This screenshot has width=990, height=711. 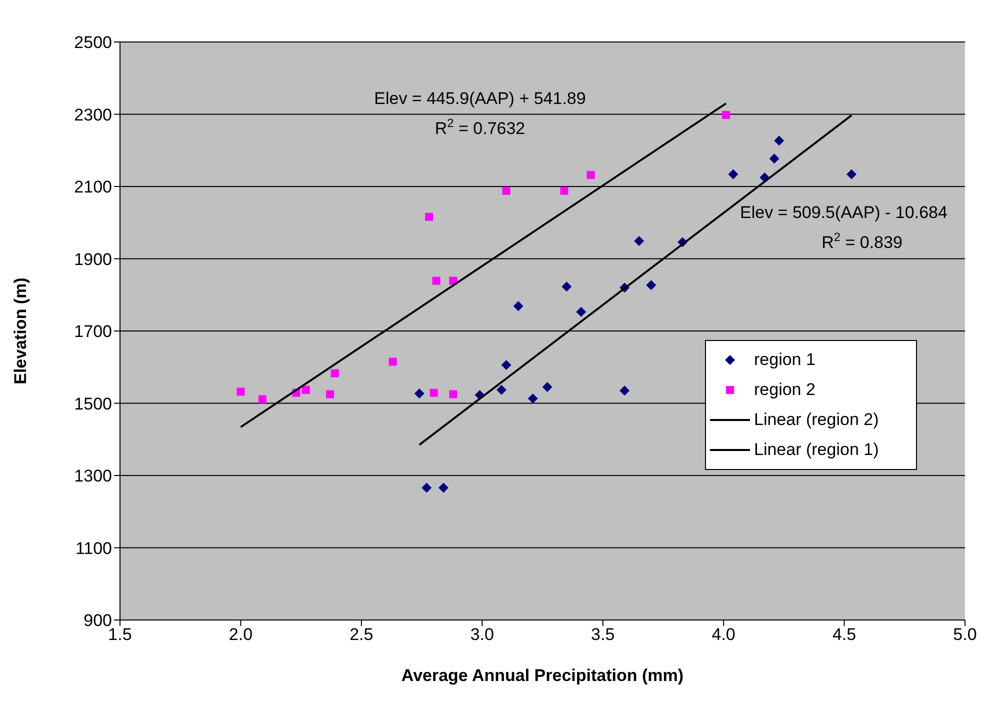 What do you see at coordinates (240, 634) in the screenshot?
I see `x-tick-label: 2.0` at bounding box center [240, 634].